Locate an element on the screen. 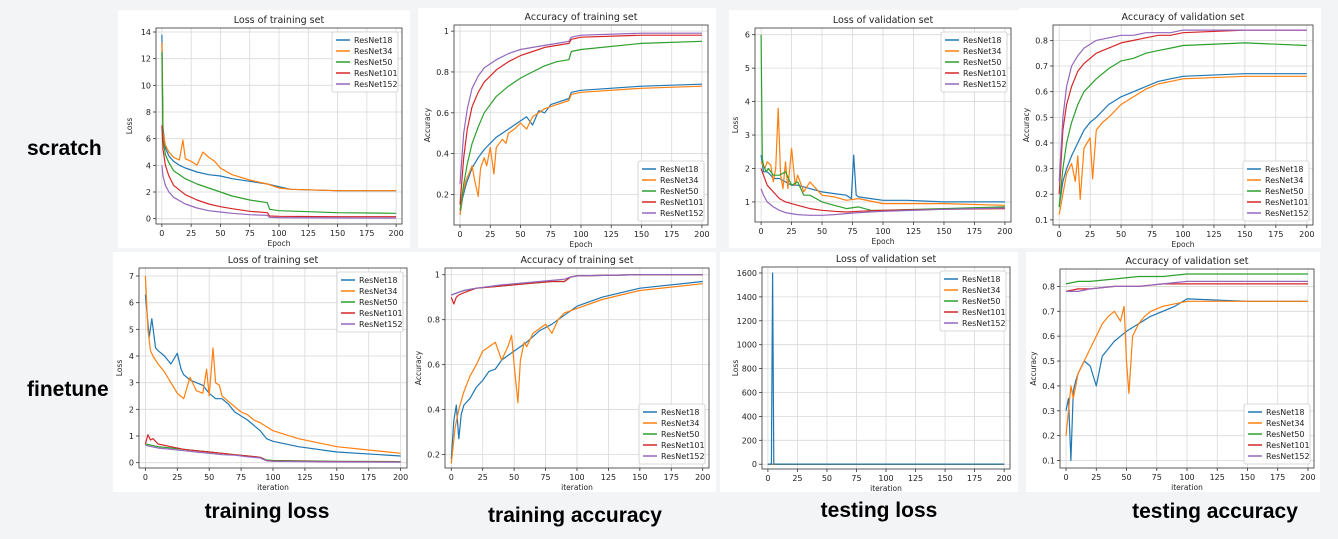 This screenshot has width=1338, height=539. chart-c2-xtick-label: 175 is located at coordinates (671, 234).